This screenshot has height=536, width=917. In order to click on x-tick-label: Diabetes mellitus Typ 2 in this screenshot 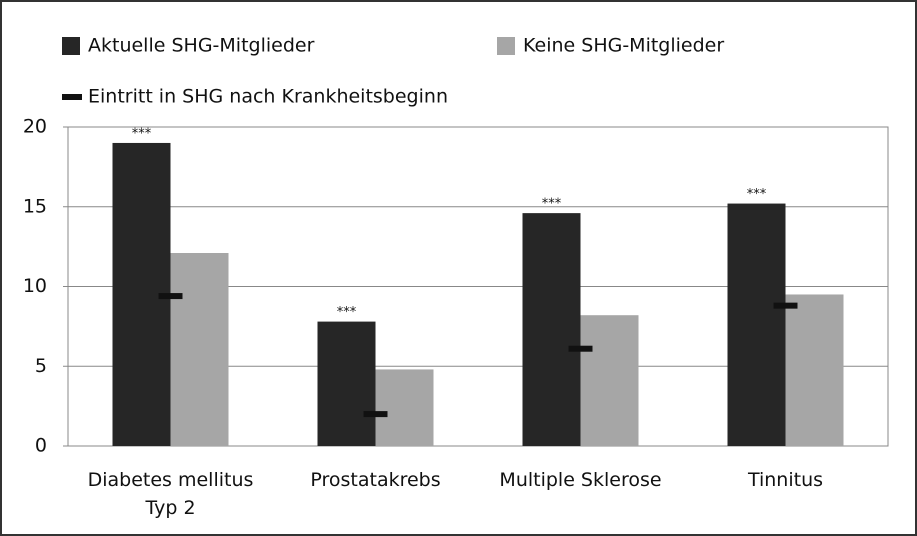, I will do `click(170, 494)`.